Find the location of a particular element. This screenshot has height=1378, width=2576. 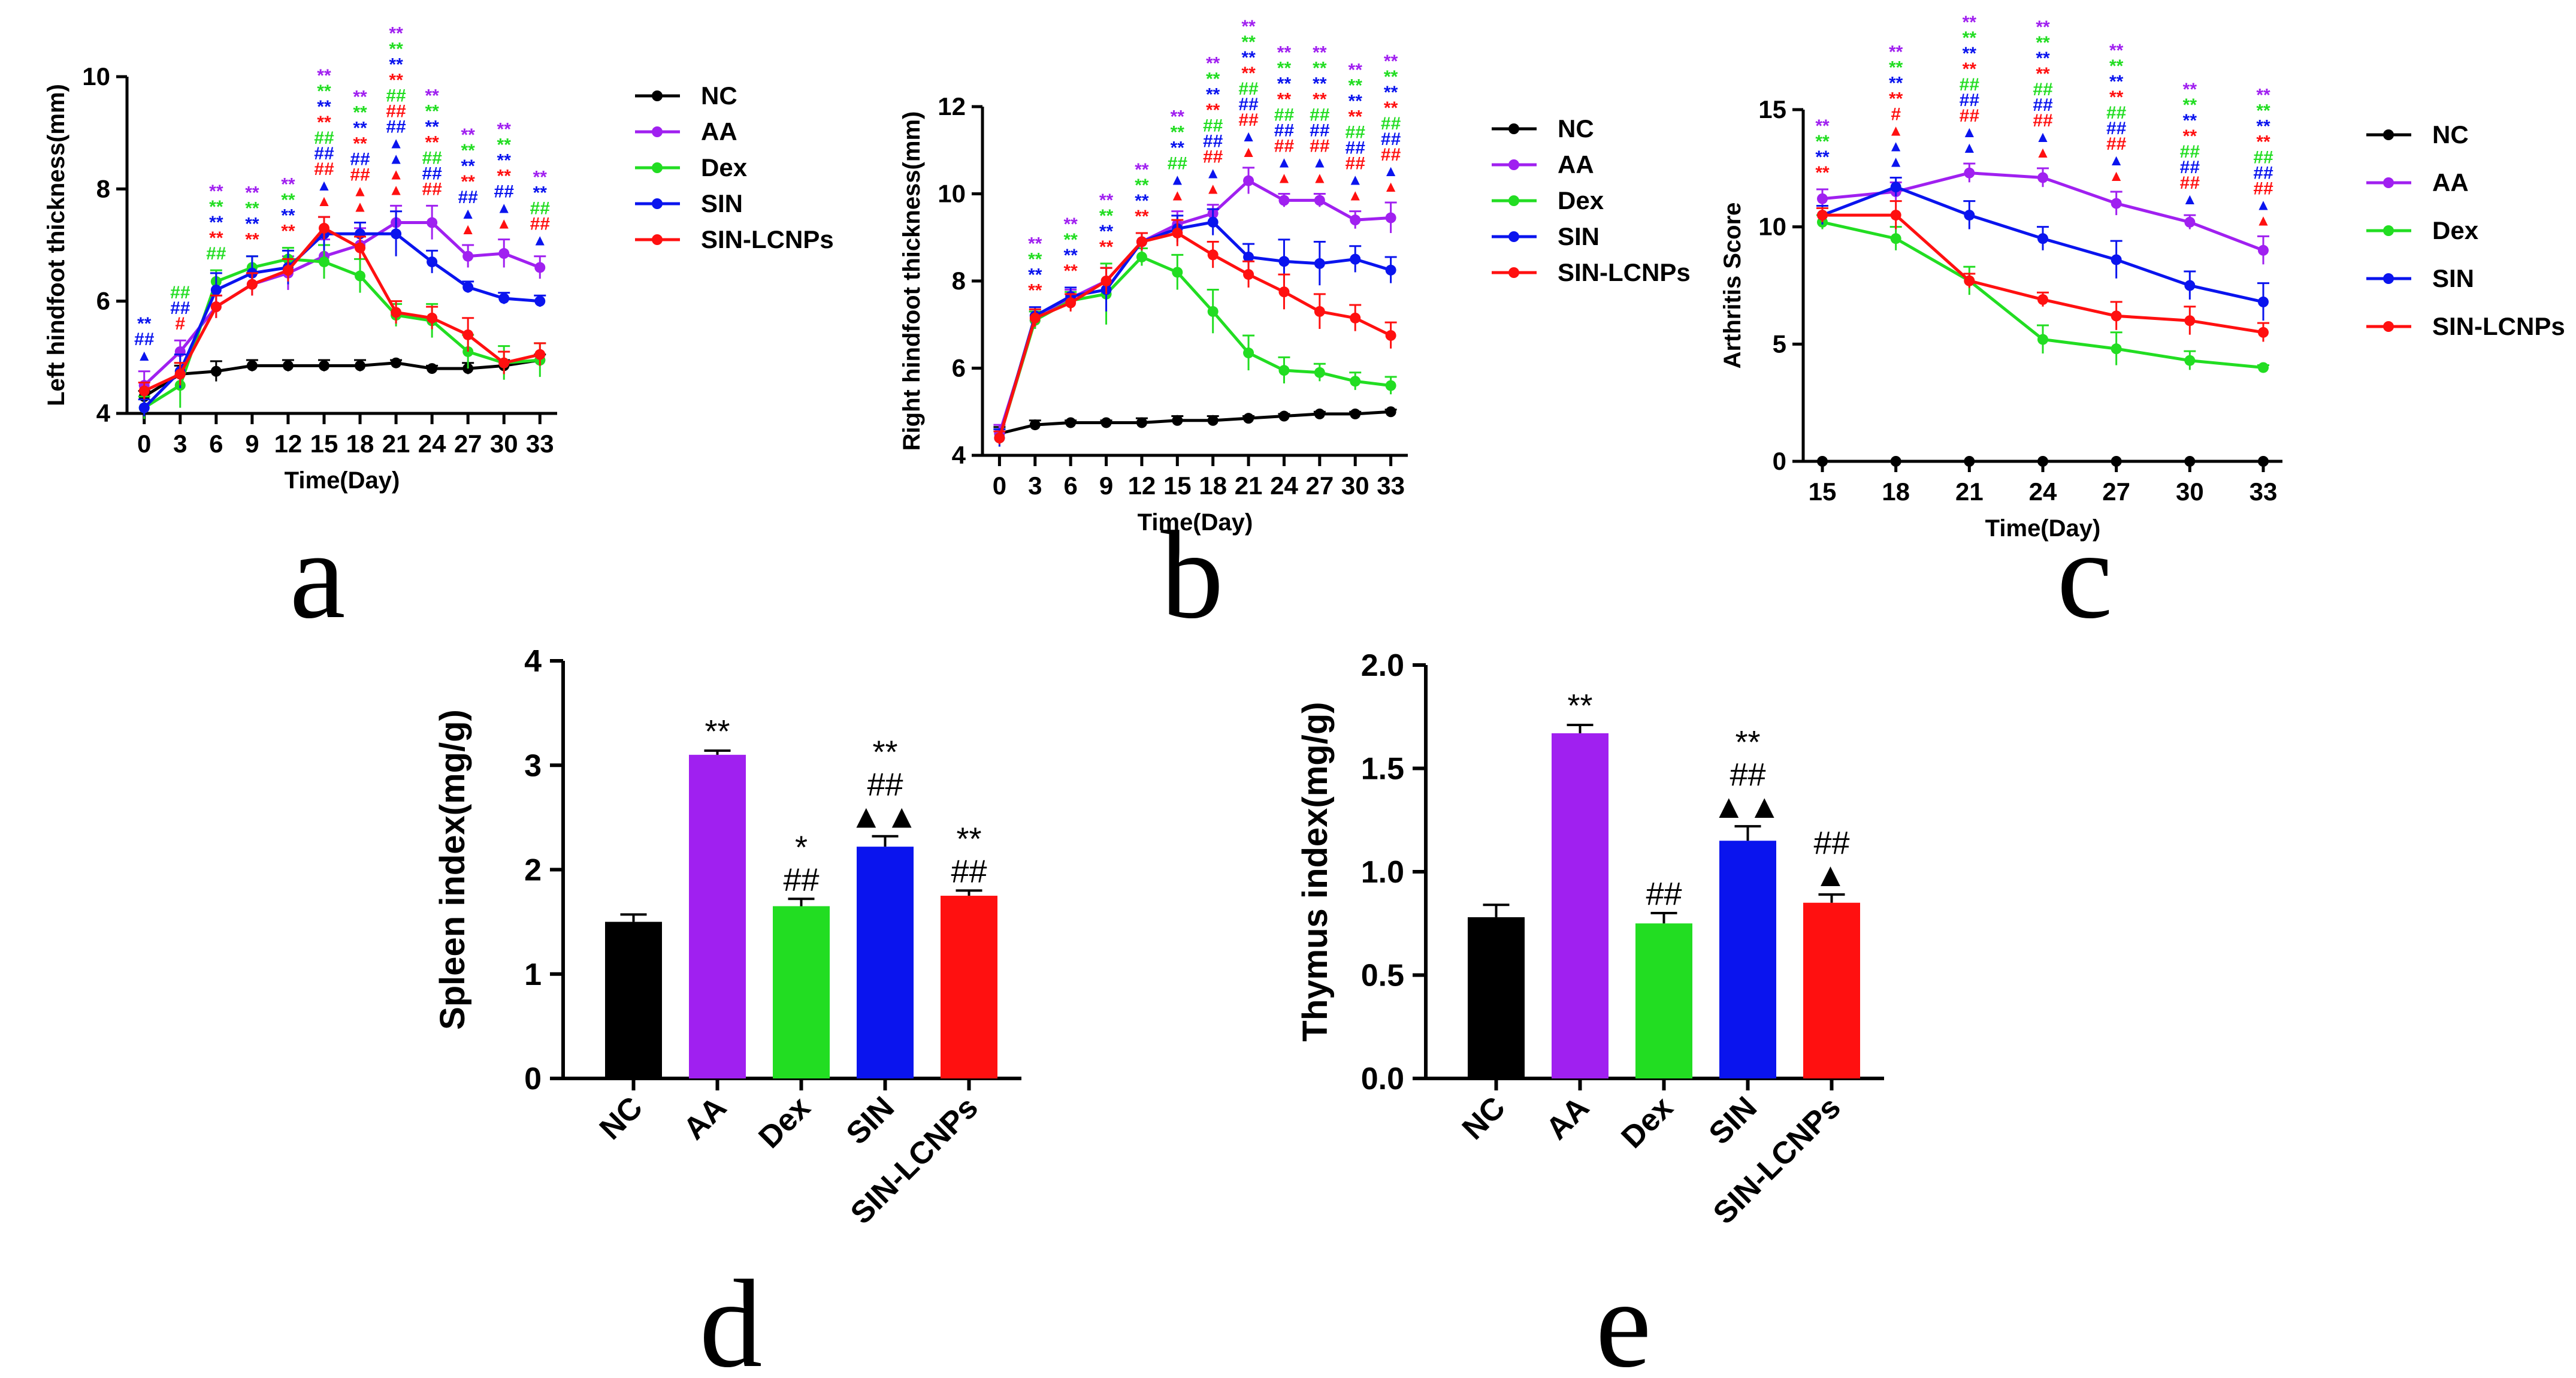

x-tick-label: 9 is located at coordinates (1106, 486).